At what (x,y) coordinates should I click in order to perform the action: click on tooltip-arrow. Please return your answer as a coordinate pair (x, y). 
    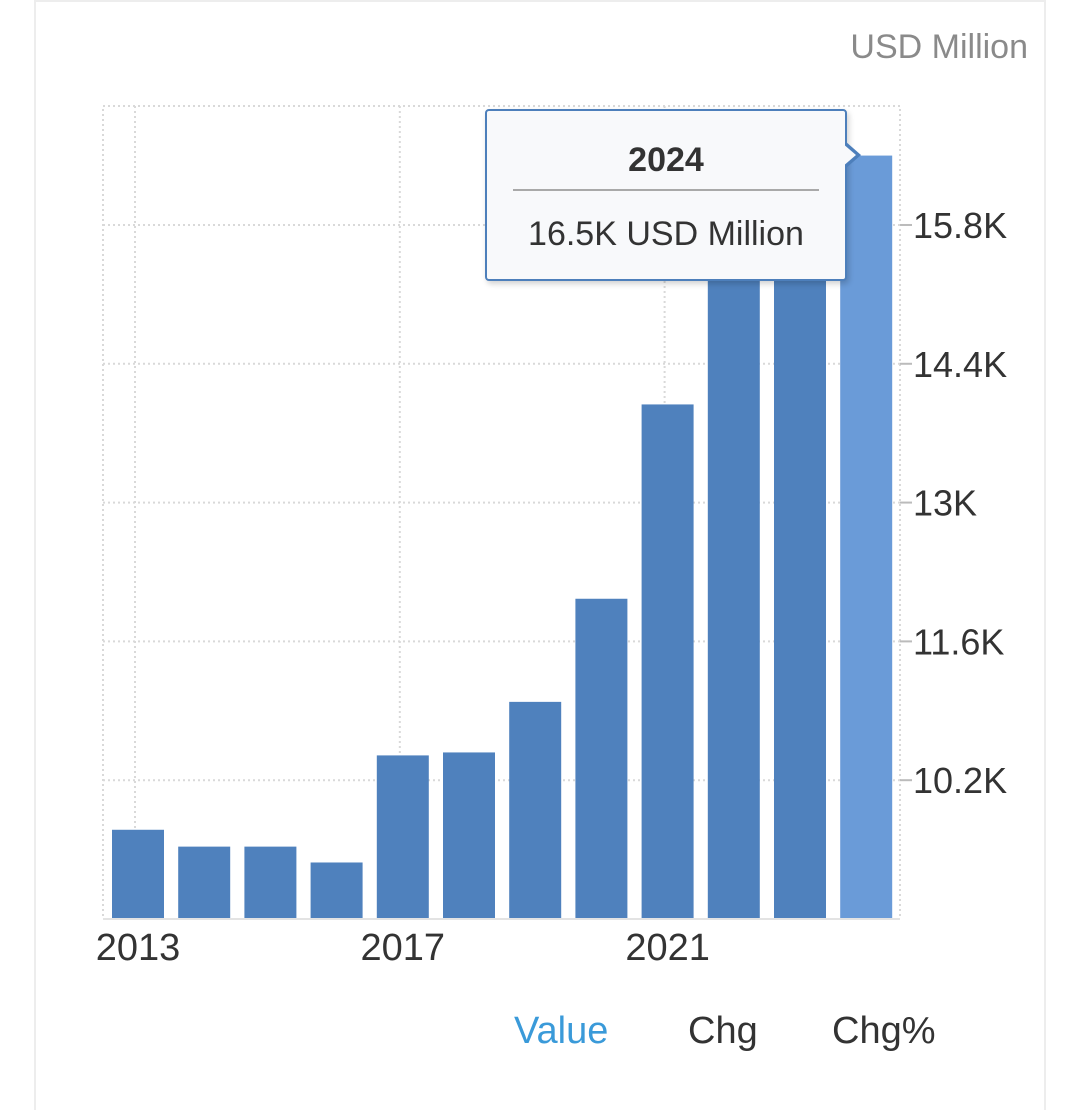
    Looking at the image, I should click on (851, 155).